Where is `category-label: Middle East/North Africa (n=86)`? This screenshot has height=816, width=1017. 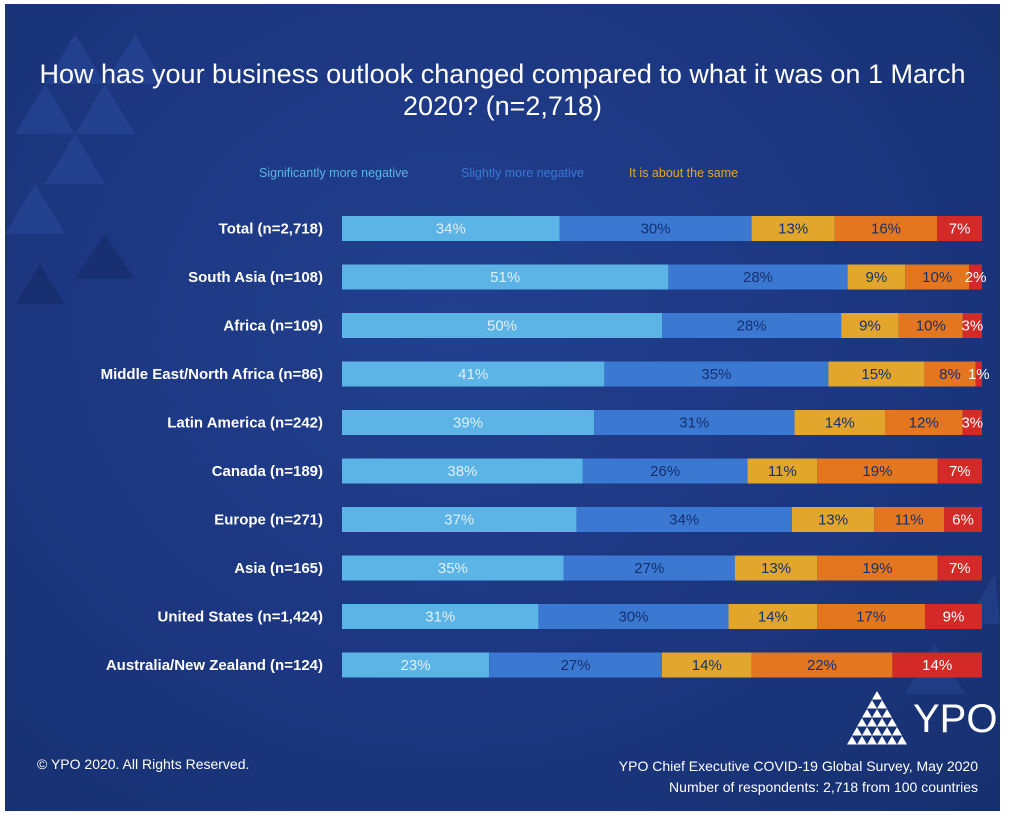 category-label: Middle East/North Africa (n=86) is located at coordinates (212, 374).